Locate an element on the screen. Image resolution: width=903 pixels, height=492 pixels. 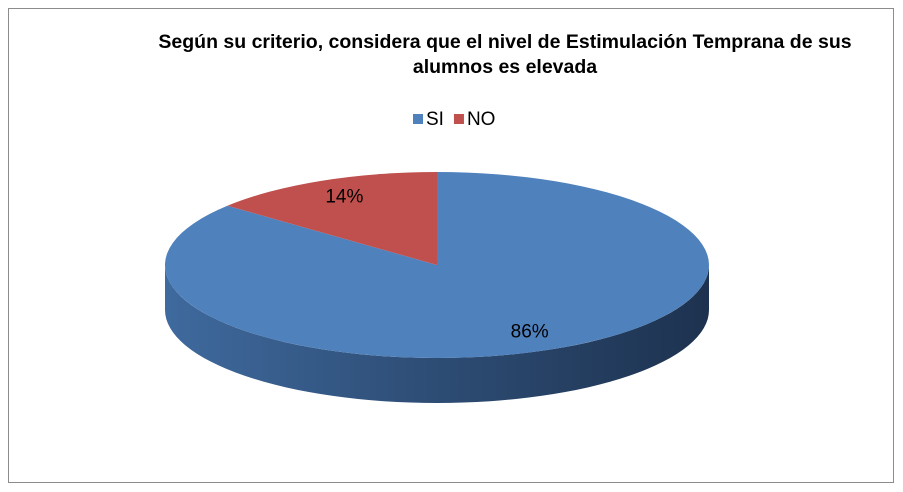
data-label: 14% is located at coordinates (344, 197).